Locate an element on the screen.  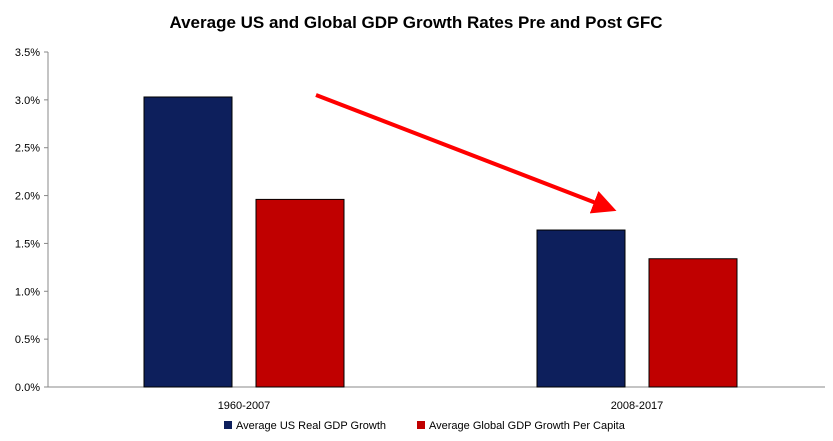
y-tick-label: 0.0% is located at coordinates (27, 388).